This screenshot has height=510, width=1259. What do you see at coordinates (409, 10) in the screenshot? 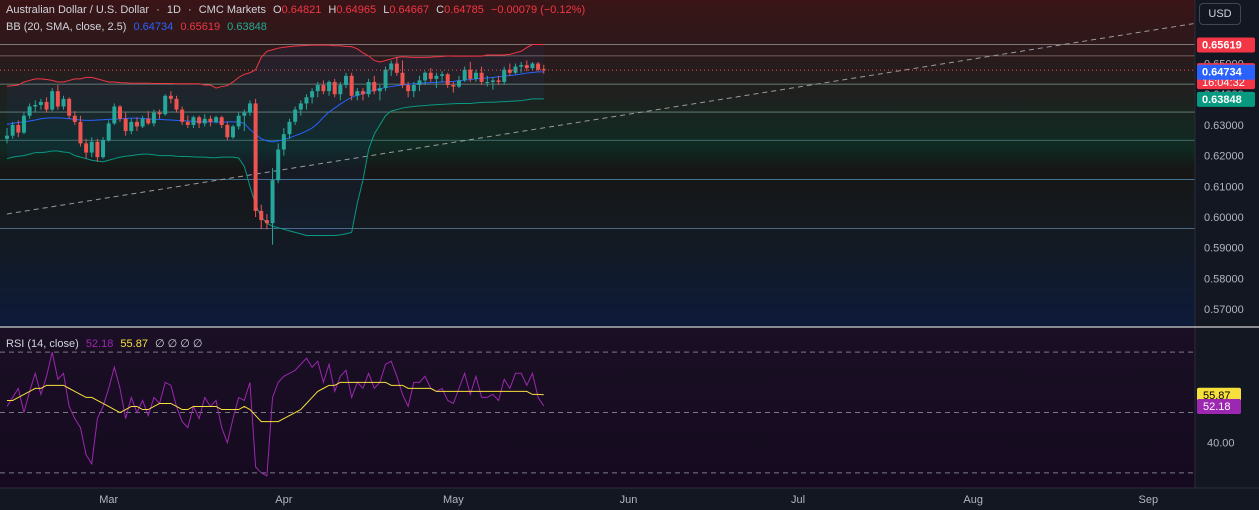
I see `low-value: 0.64667` at bounding box center [409, 10].